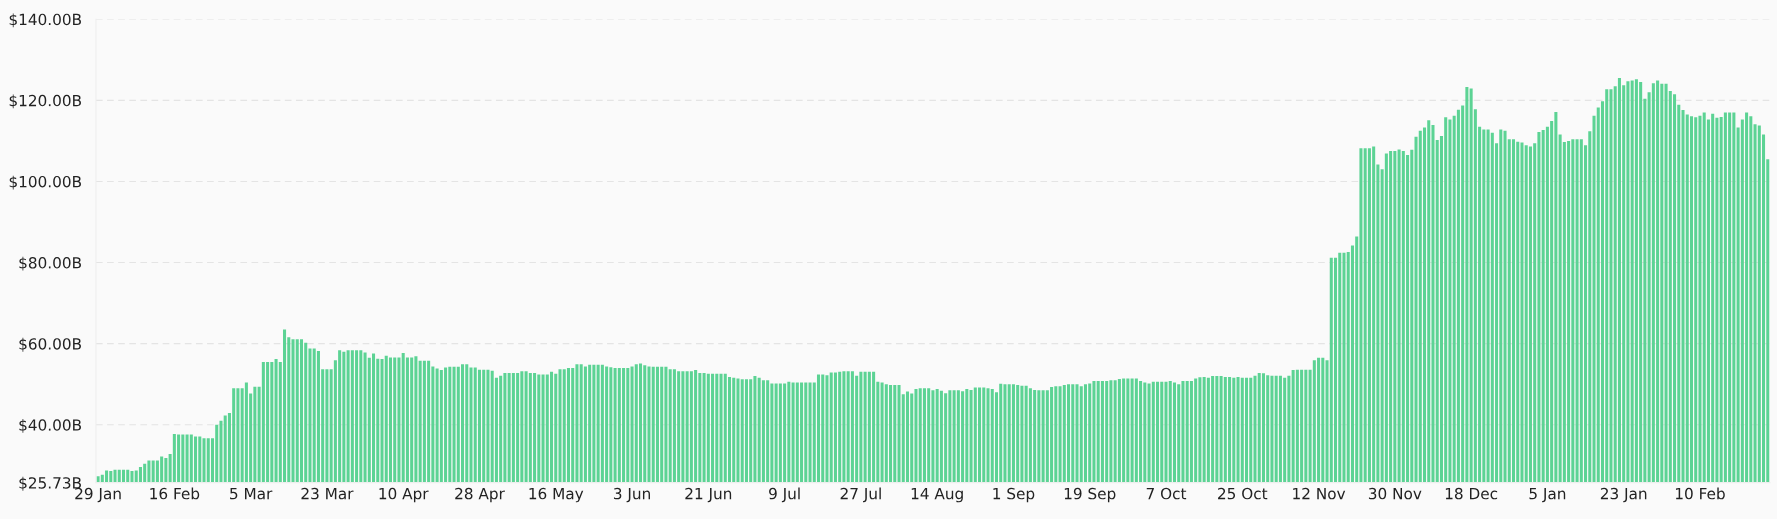  I want to click on x-tick-label: 12 Nov, so click(1319, 493).